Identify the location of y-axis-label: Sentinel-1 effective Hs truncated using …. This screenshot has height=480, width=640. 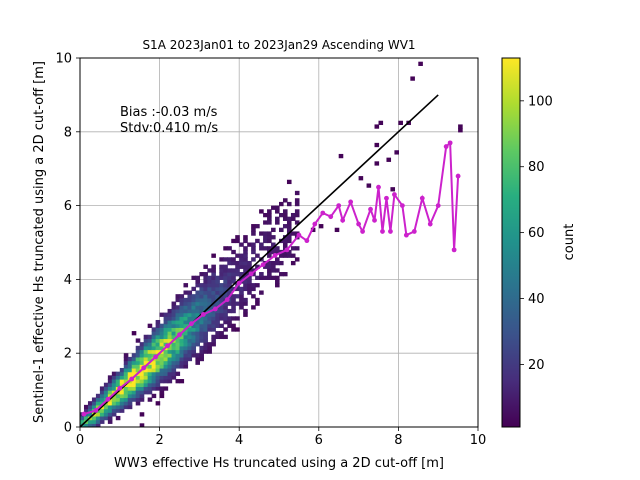
(39, 242).